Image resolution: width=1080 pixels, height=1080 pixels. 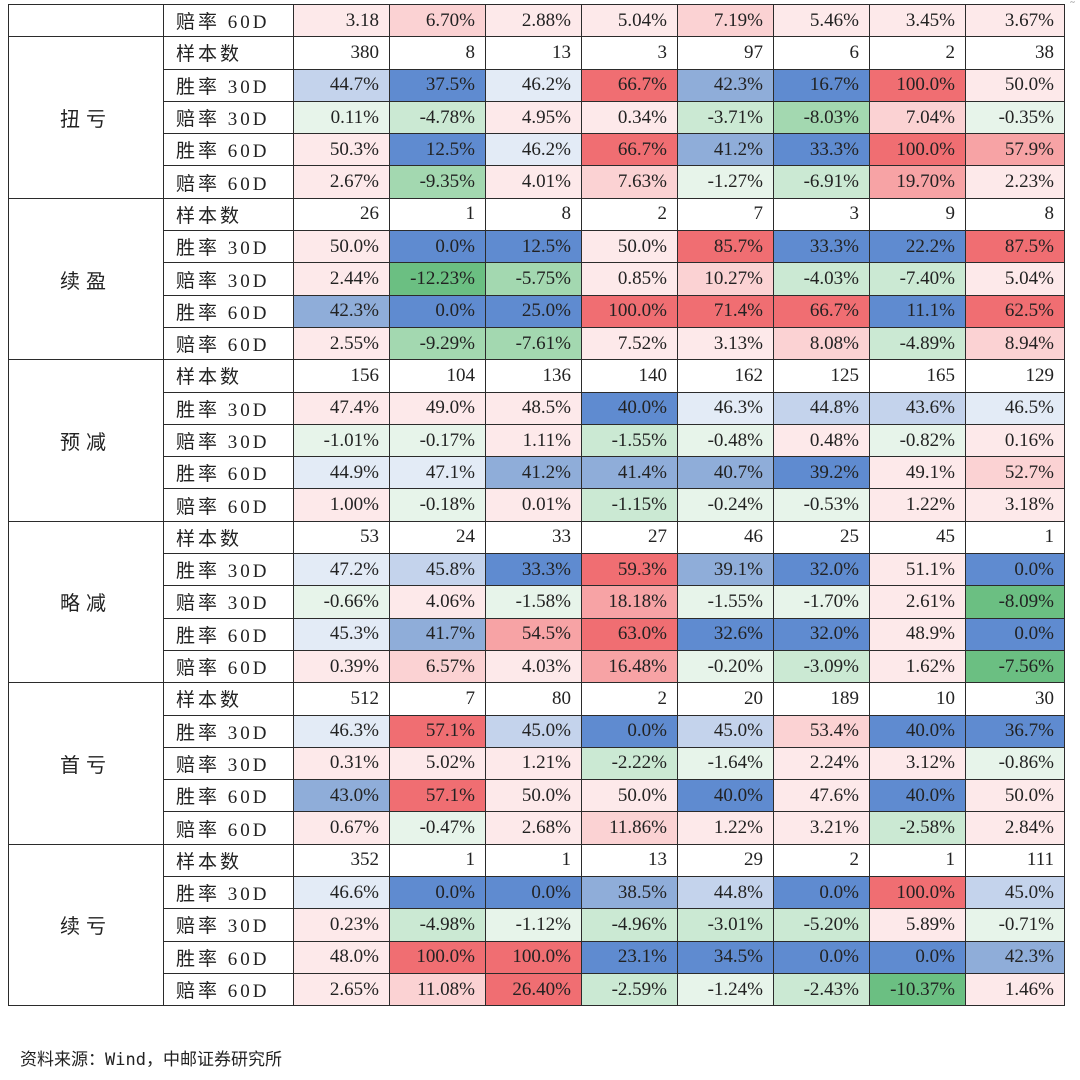 I want to click on value-cell: 0.85%, so click(x=629, y=279).